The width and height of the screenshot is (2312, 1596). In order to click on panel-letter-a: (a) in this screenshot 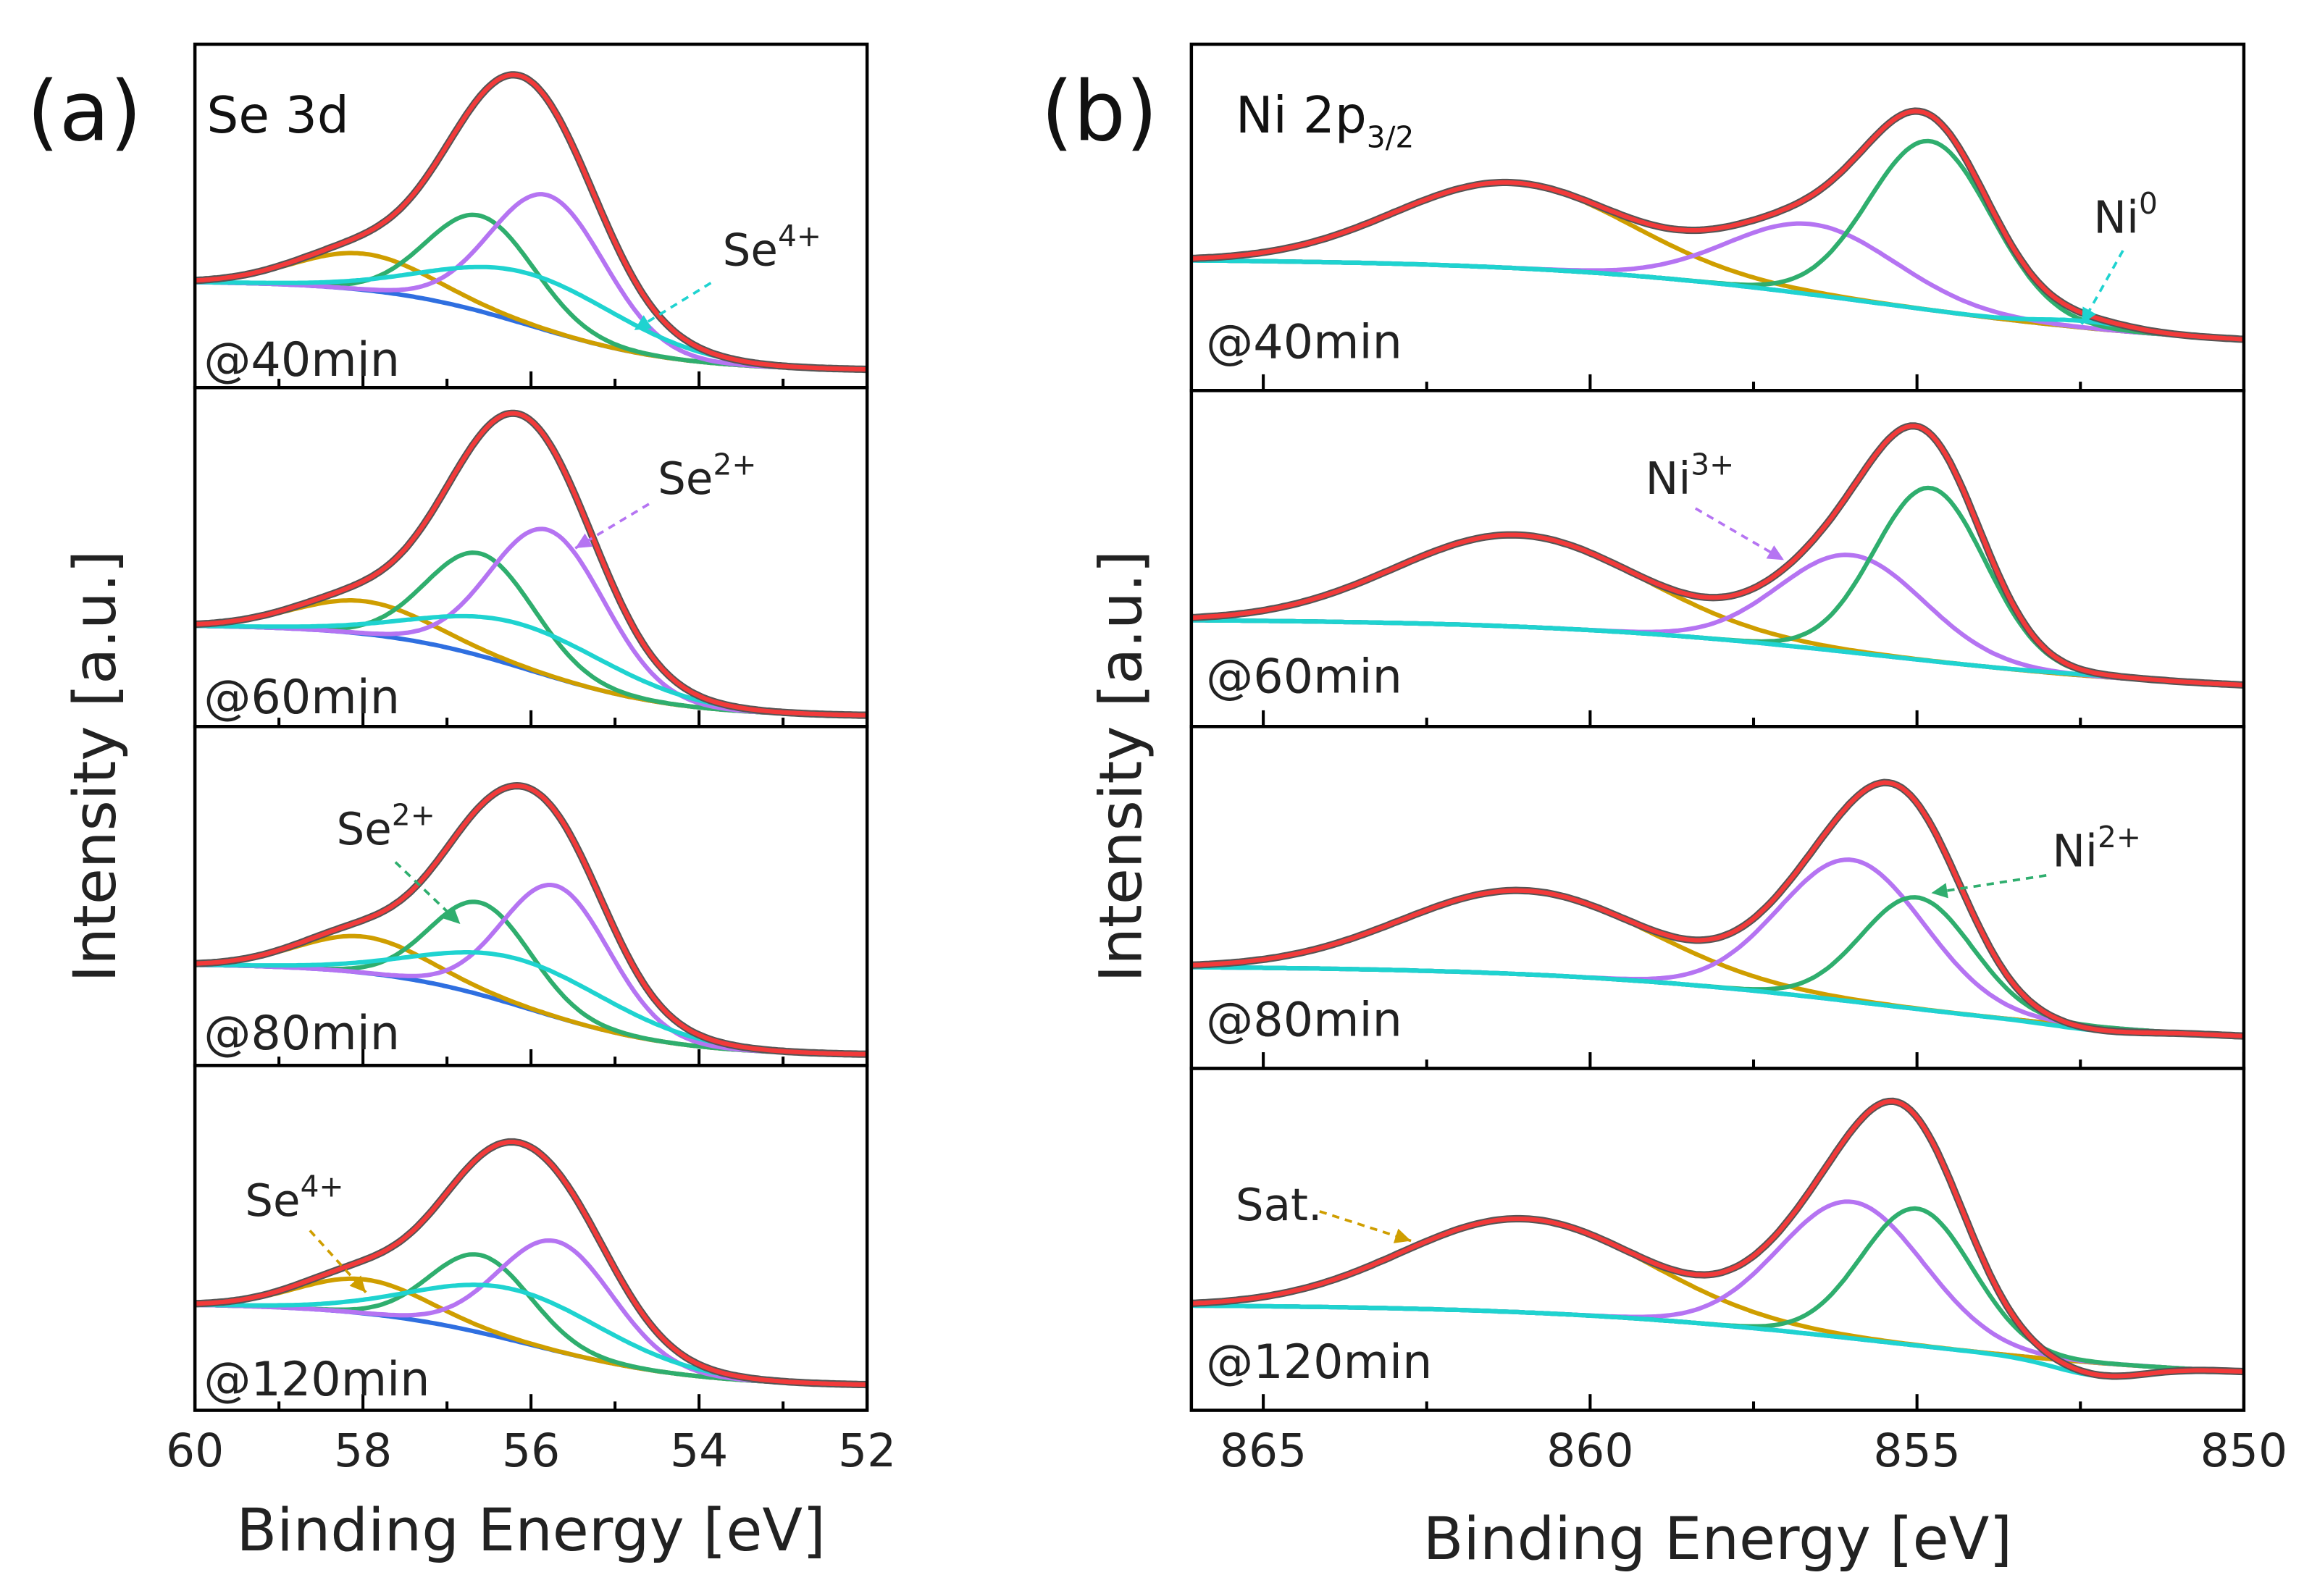, I will do `click(84, 111)`.